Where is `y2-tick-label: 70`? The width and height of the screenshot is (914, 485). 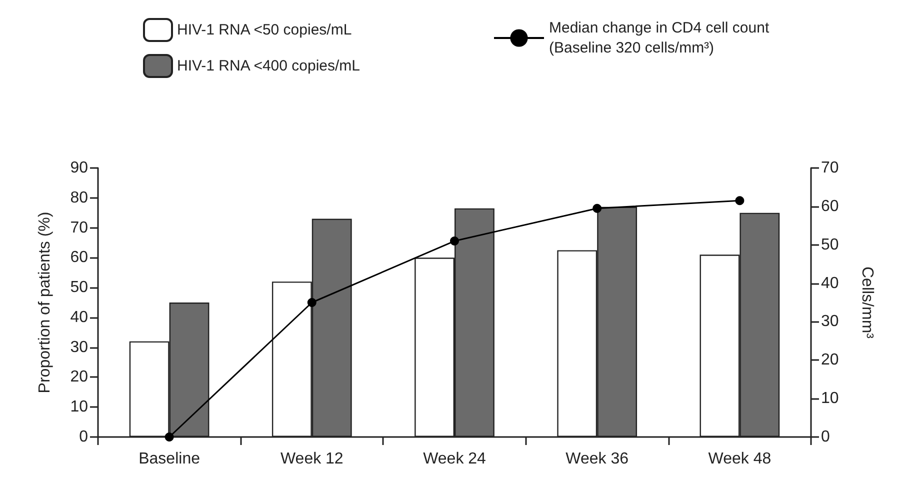 y2-tick-label: 70 is located at coordinates (830, 168).